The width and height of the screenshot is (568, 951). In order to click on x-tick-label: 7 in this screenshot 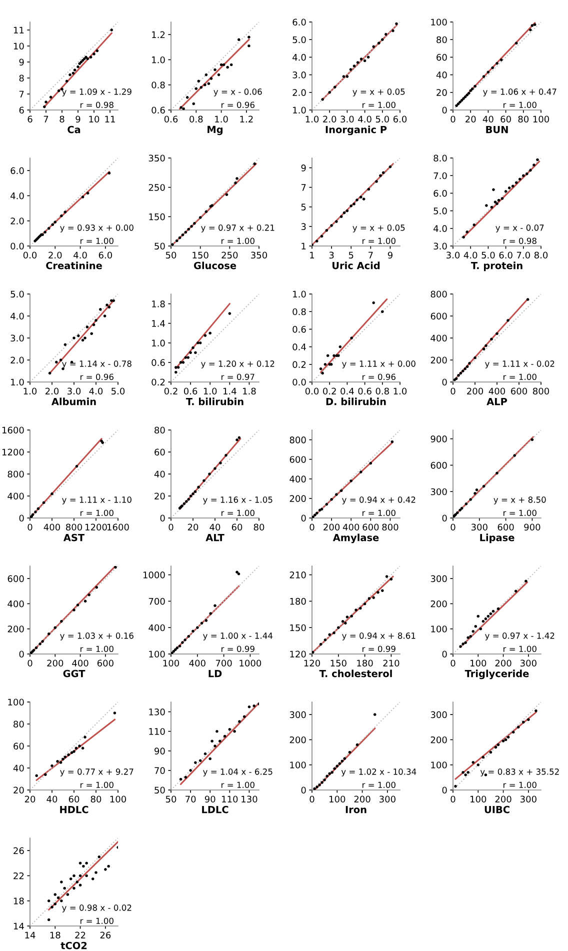, I will do `click(46, 119)`.